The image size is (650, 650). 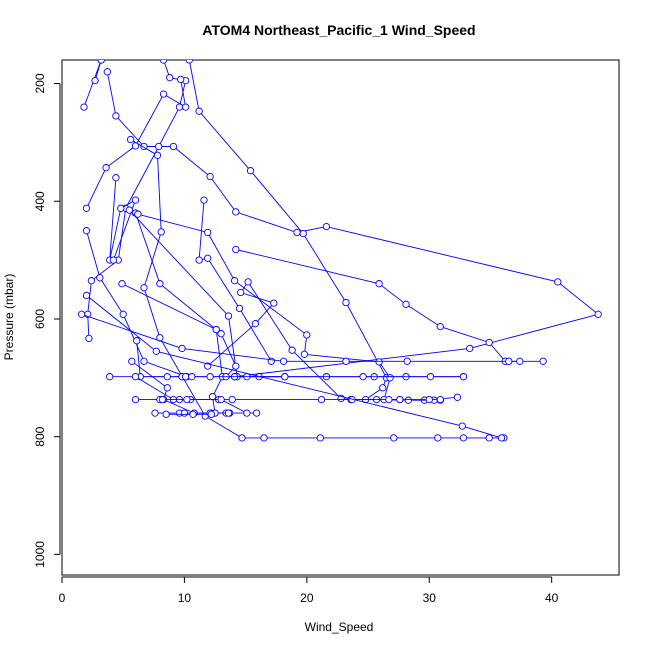 What do you see at coordinates (307, 598) in the screenshot?
I see `x-tick-label-20: 20` at bounding box center [307, 598].